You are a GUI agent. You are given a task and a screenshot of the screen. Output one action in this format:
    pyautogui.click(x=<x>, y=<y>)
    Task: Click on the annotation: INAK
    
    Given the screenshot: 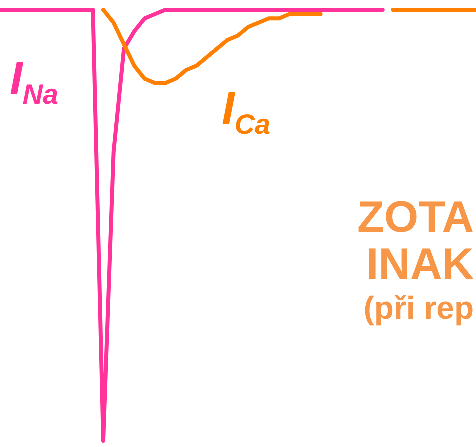 What is the action you would take?
    pyautogui.click(x=420, y=264)
    